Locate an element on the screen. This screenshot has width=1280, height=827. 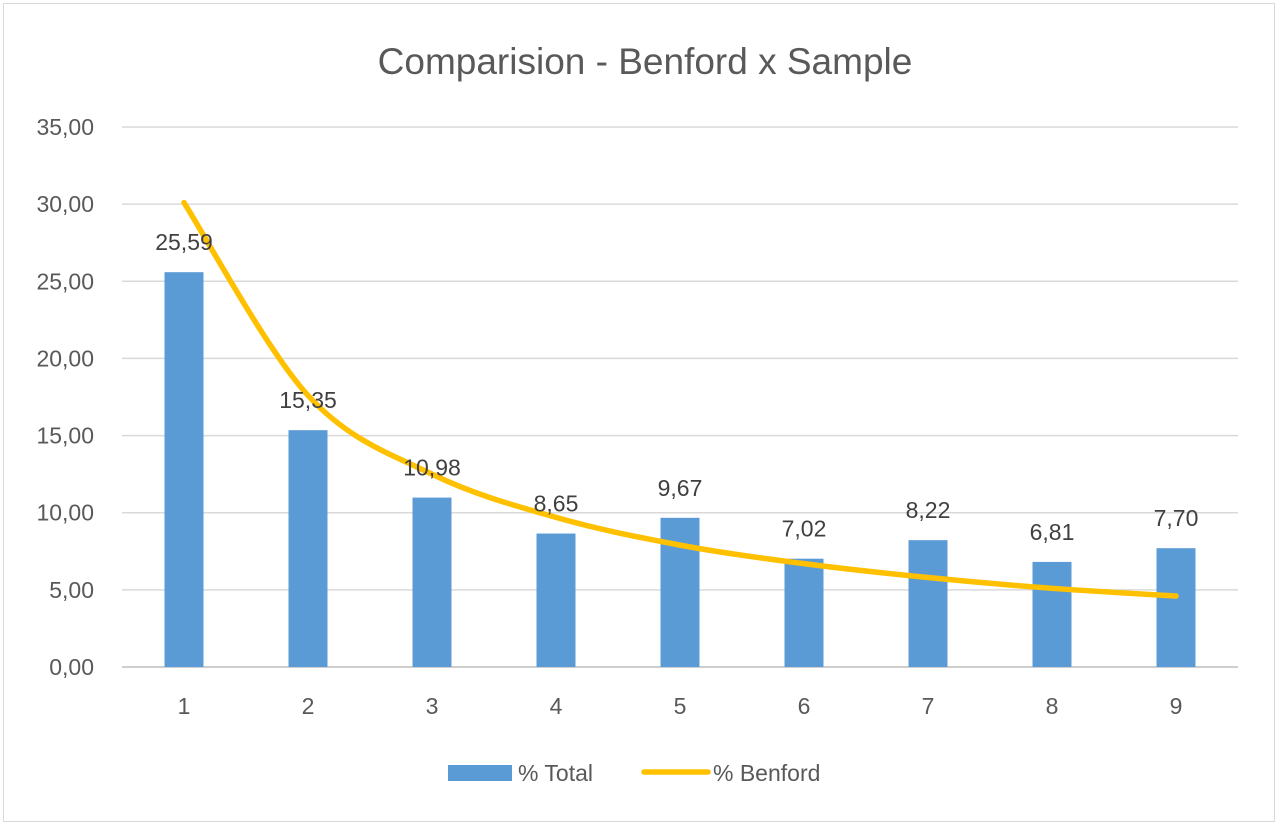
x-tick-label: 1 is located at coordinates (184, 706).